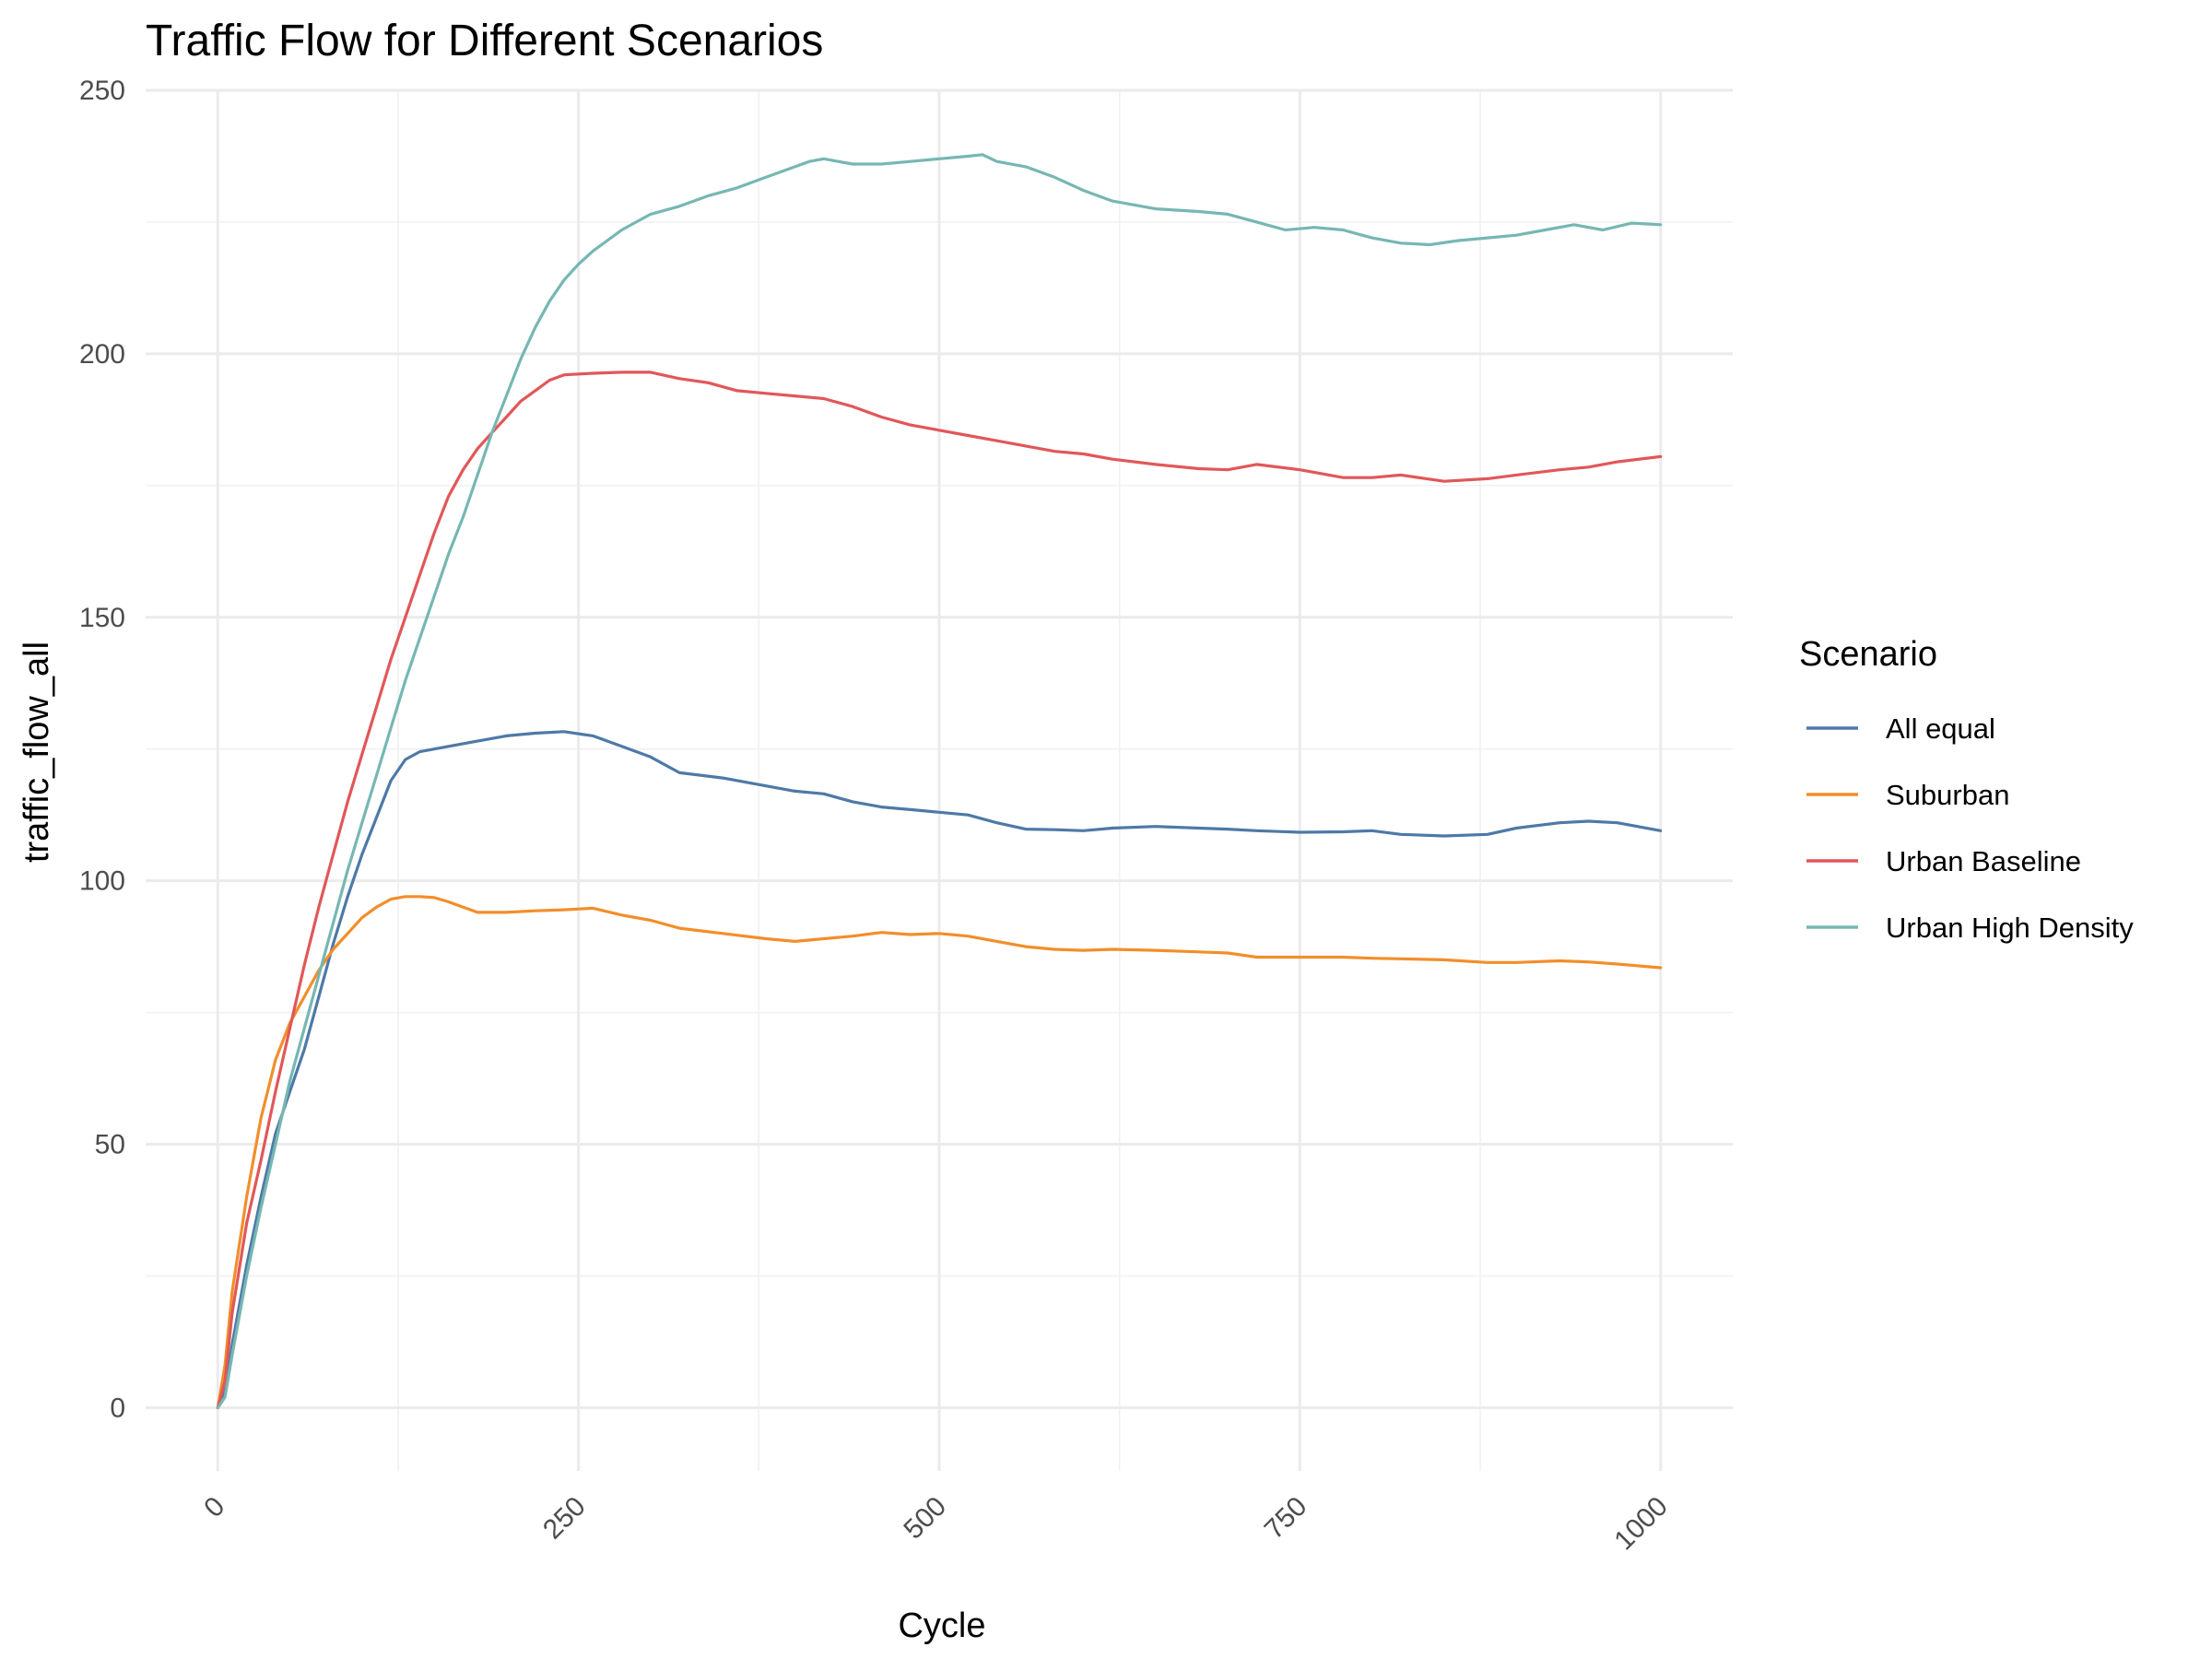  What do you see at coordinates (110, 1145) in the screenshot?
I see `y-tick-label: 50` at bounding box center [110, 1145].